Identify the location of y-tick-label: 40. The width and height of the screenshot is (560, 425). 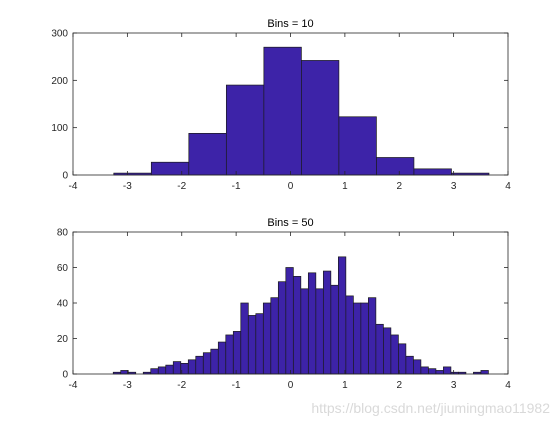
(63, 304).